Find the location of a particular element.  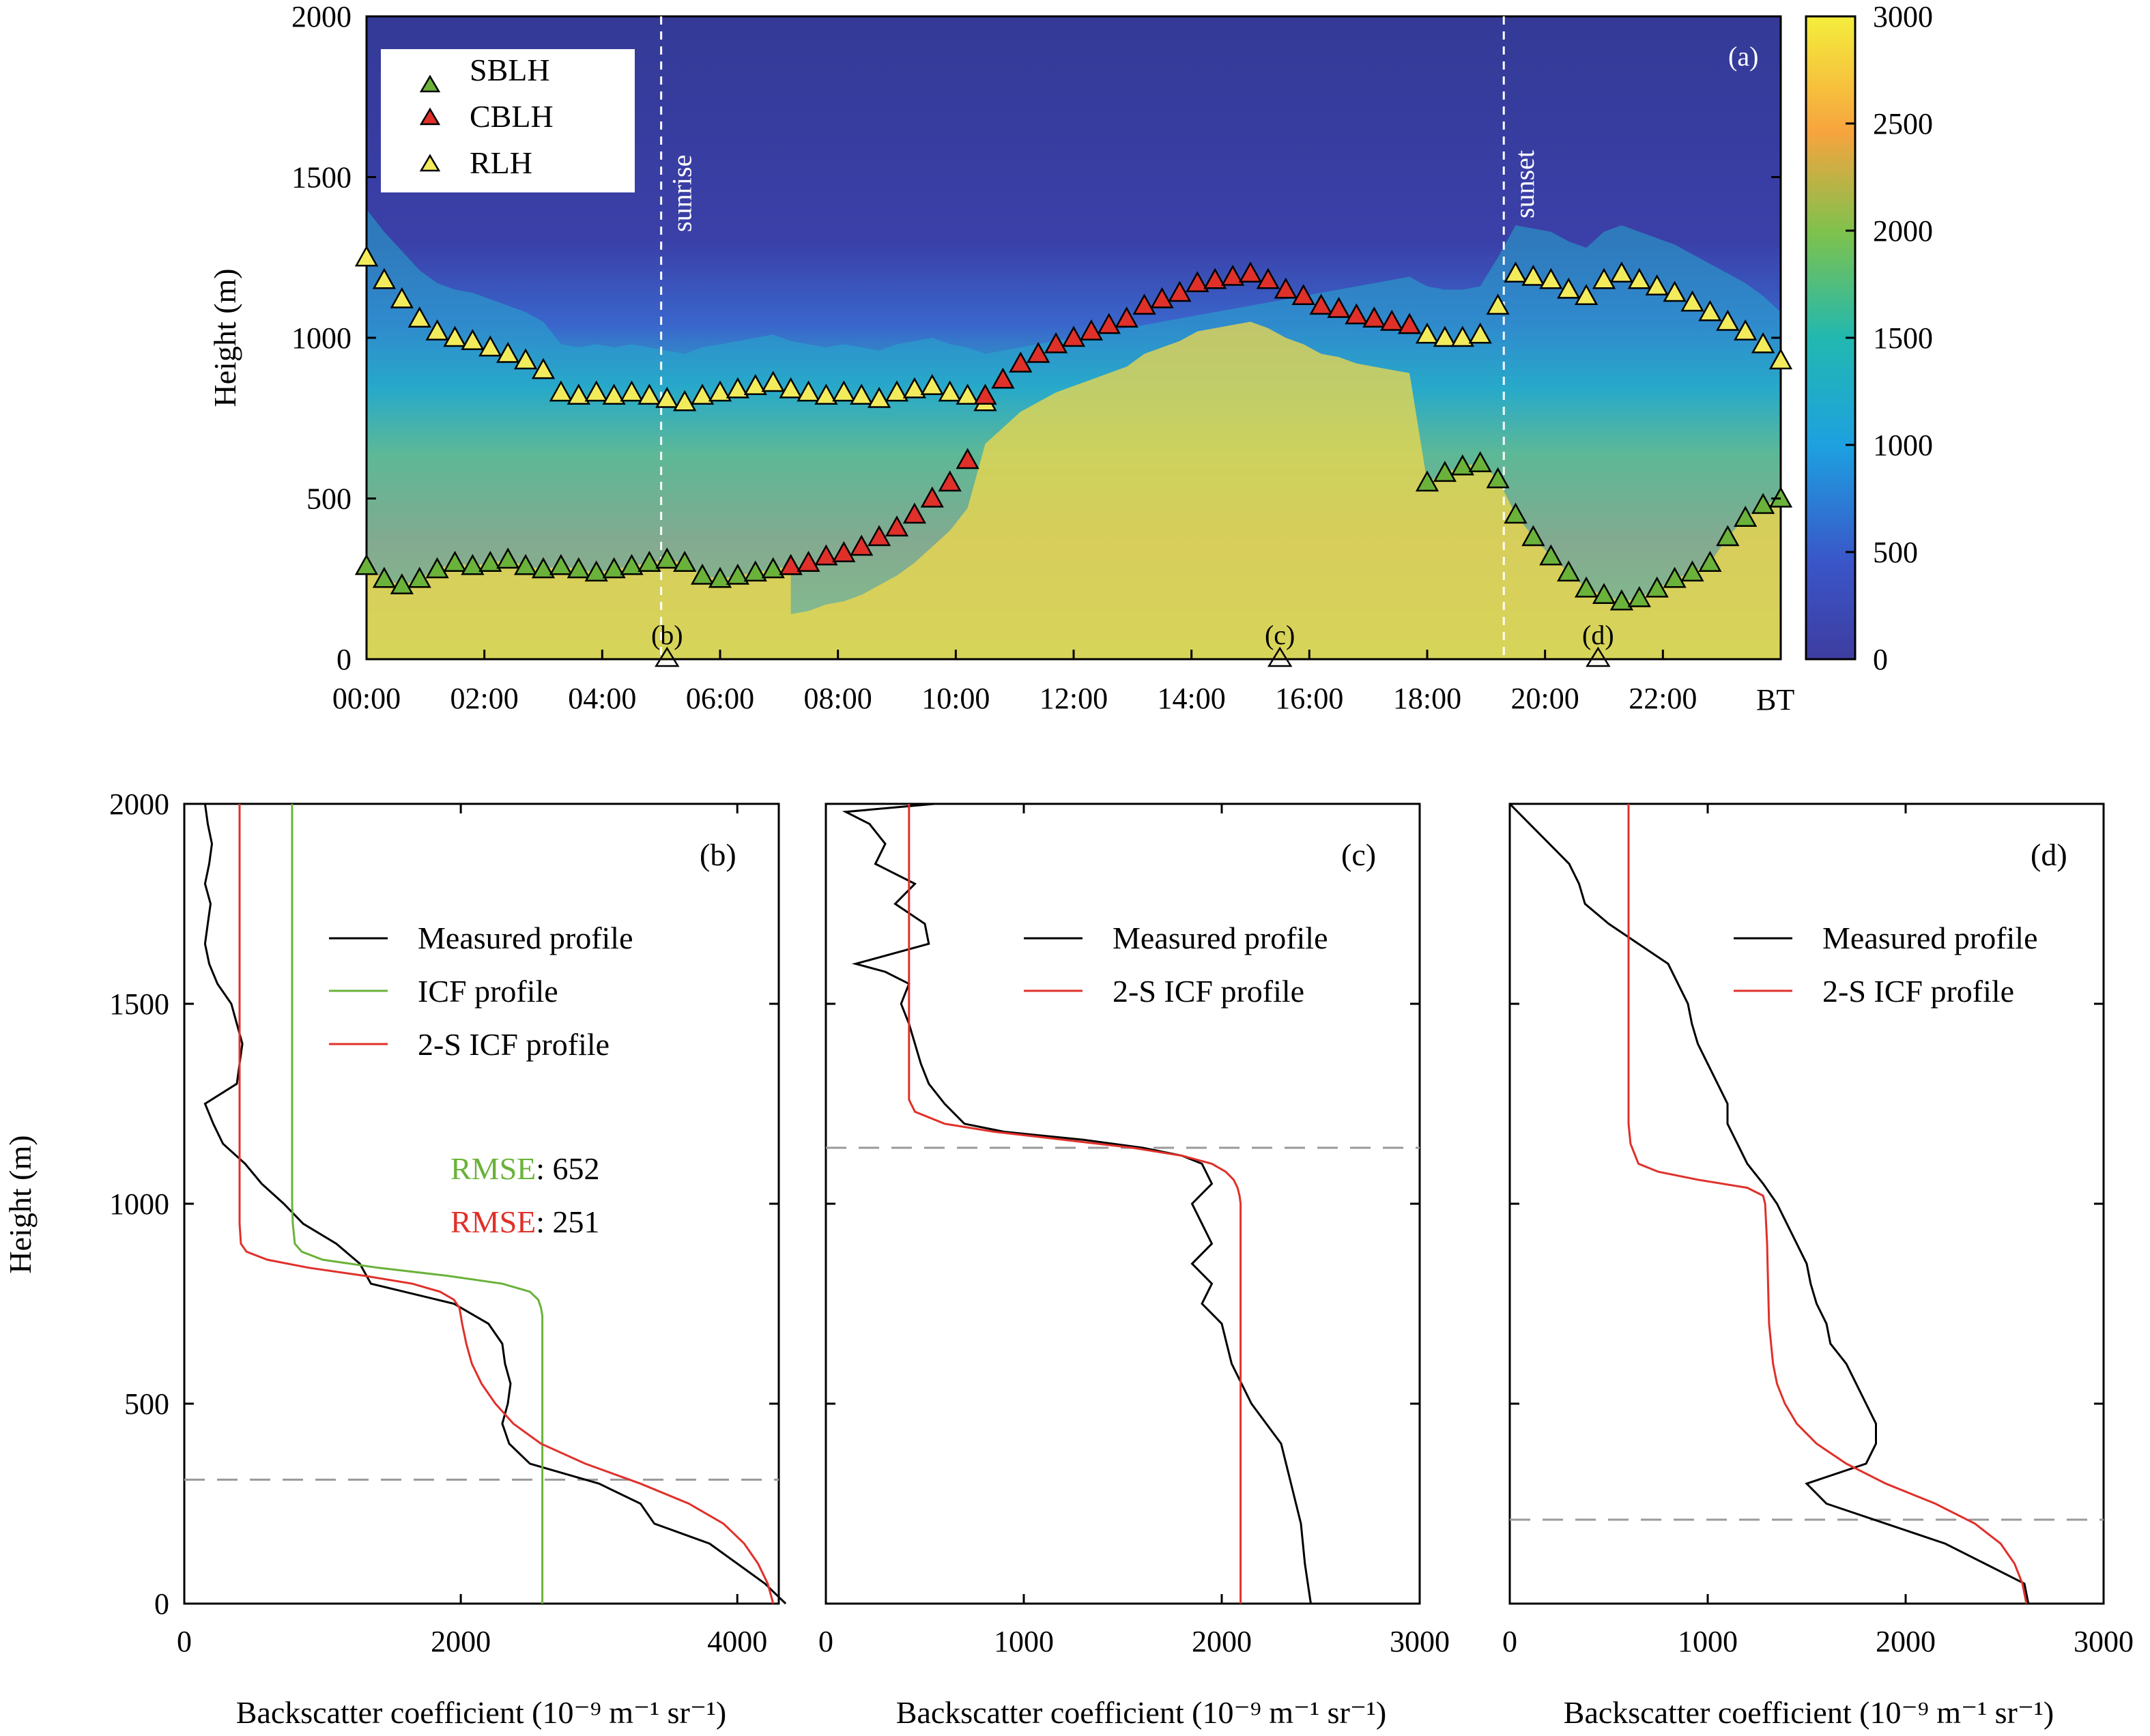

xtick-label: 10:00 is located at coordinates (955, 698).